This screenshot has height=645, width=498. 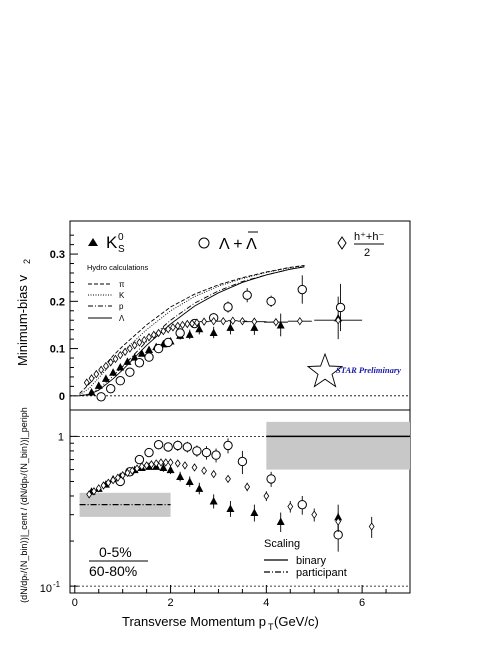 What do you see at coordinates (57, 255) in the screenshot?
I see `top-y-tick-label: 0.3` at bounding box center [57, 255].